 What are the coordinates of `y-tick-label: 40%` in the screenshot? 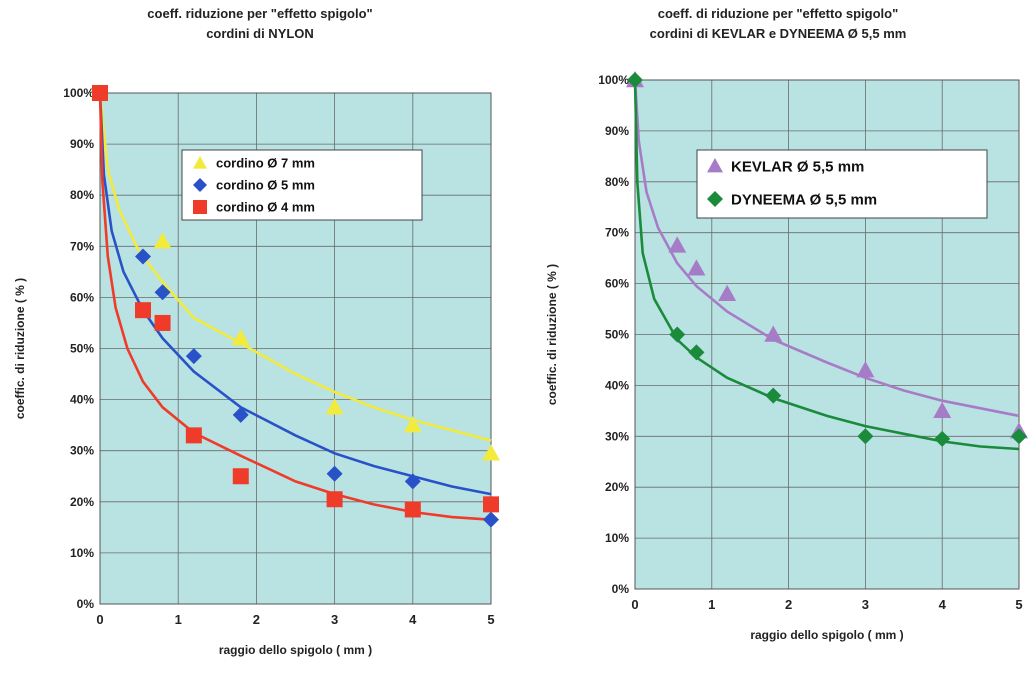 It's located at (617, 385).